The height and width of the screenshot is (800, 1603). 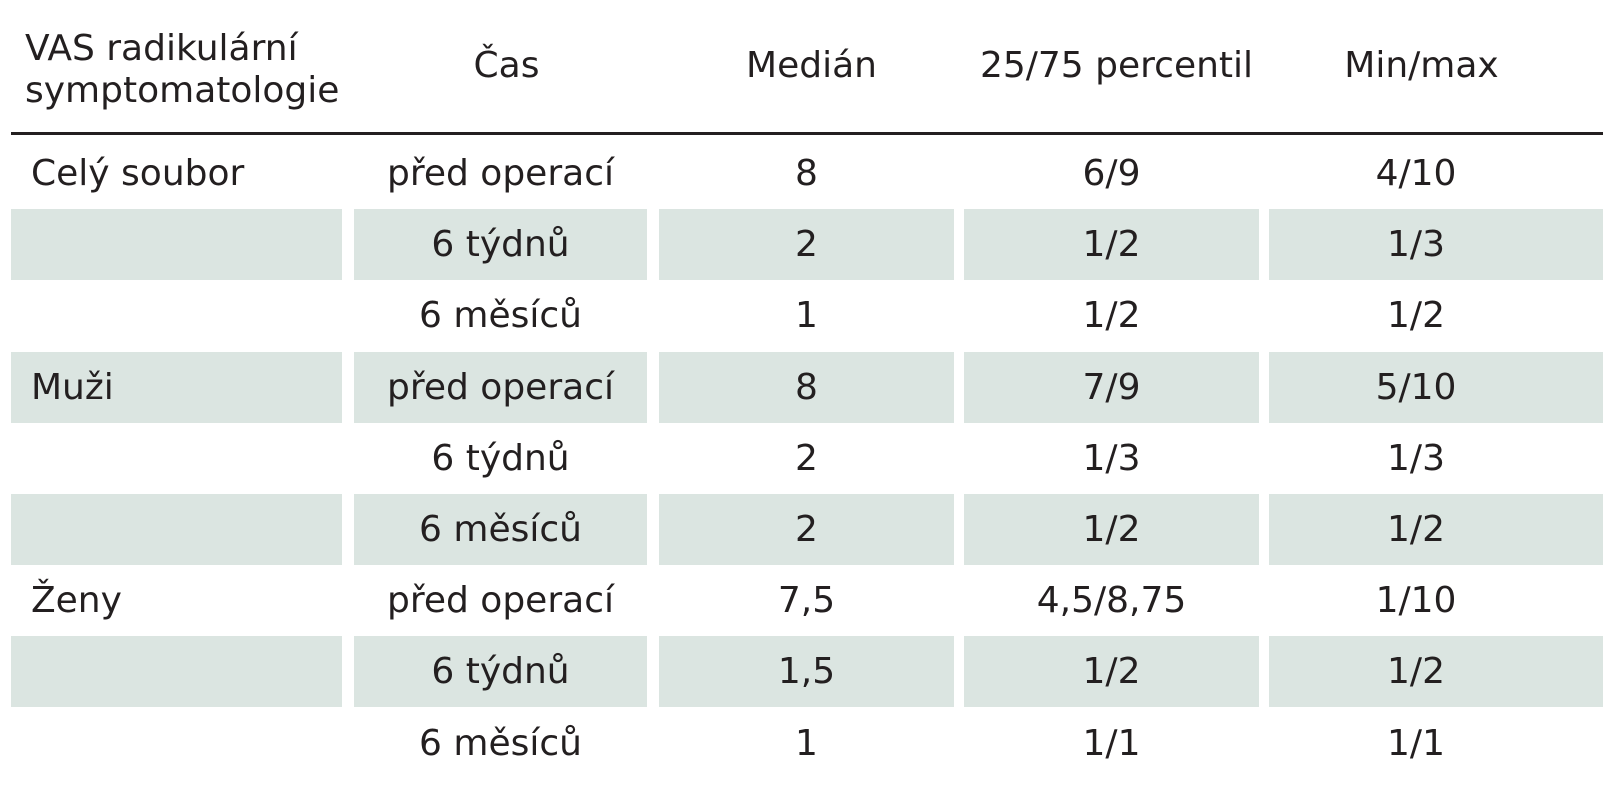 I want to click on header-median: Medián, so click(x=811, y=65).